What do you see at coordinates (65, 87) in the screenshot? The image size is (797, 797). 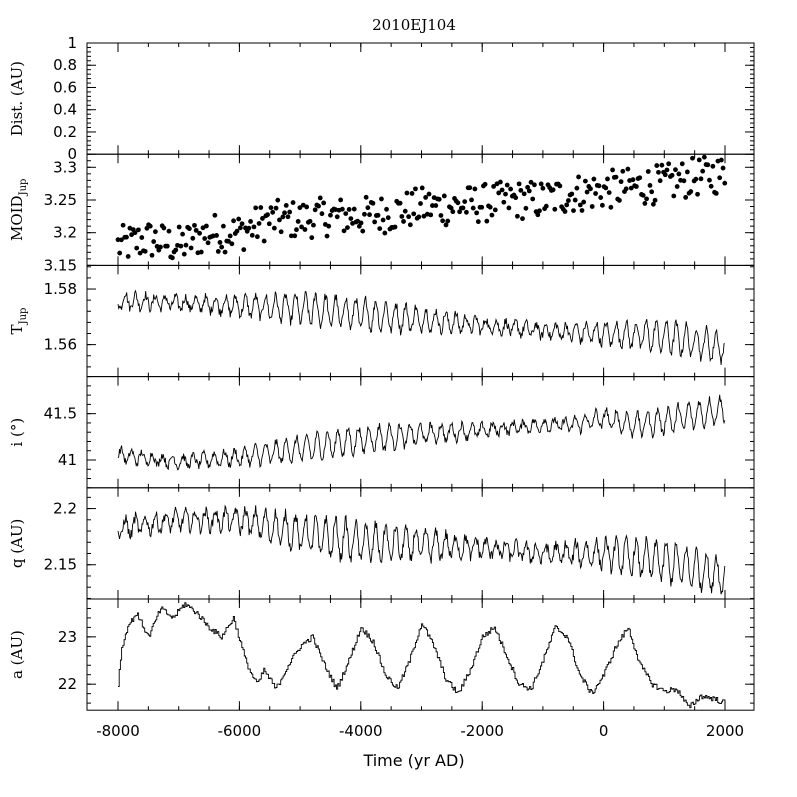 I see `y-tick-label-dist: 0.6` at bounding box center [65, 87].